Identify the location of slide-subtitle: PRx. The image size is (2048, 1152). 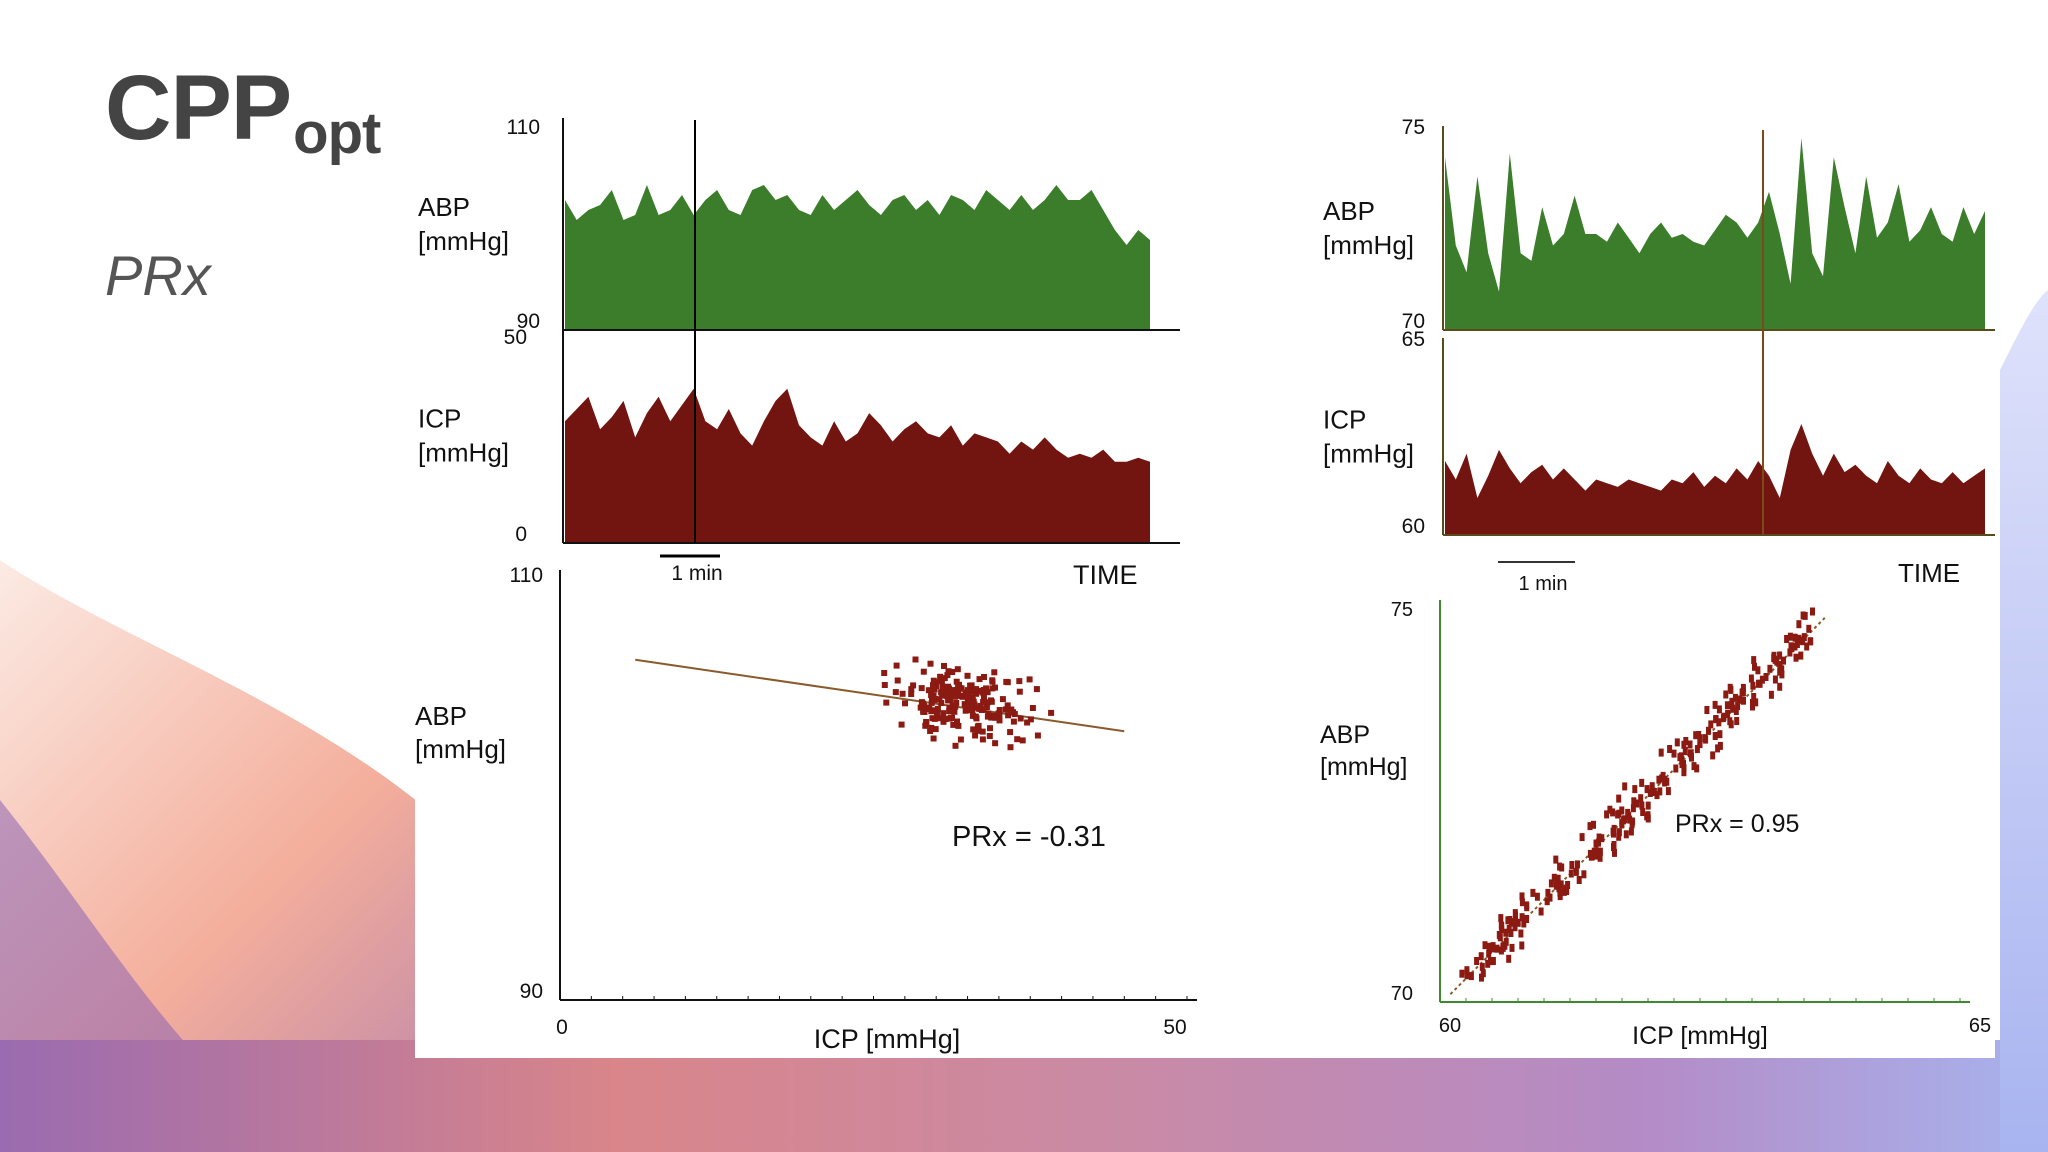
(158, 275).